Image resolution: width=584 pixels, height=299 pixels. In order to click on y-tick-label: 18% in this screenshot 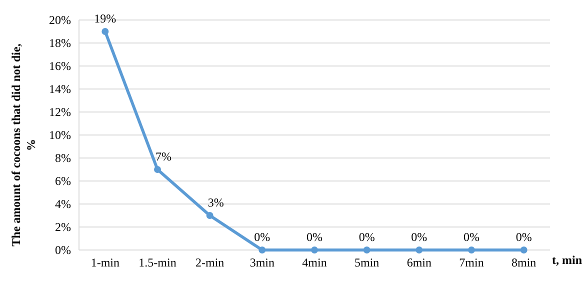, I will do `click(60, 43)`.